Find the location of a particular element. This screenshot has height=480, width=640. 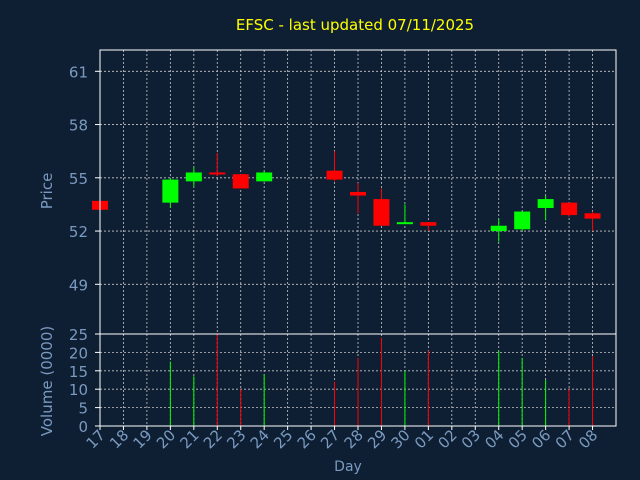

volume-tick-label: 5 is located at coordinates (83, 409).